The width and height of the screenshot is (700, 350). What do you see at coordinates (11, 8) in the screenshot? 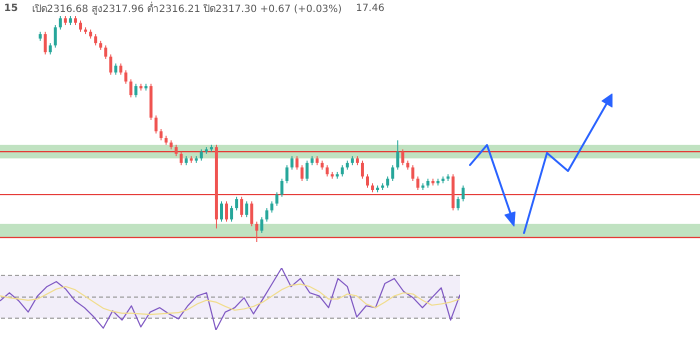
I see `chart-title: 15` at bounding box center [11, 8].